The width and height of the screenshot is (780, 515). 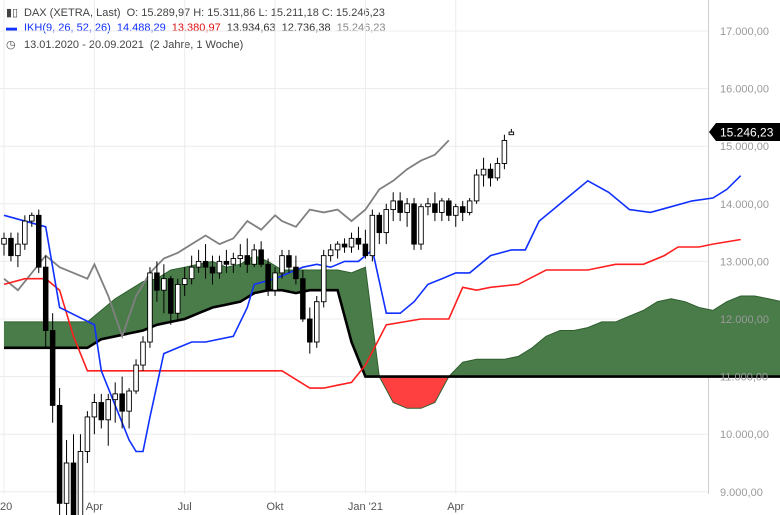 I want to click on period-range: 13.01.2020 - 20.09.2021, so click(x=84, y=45).